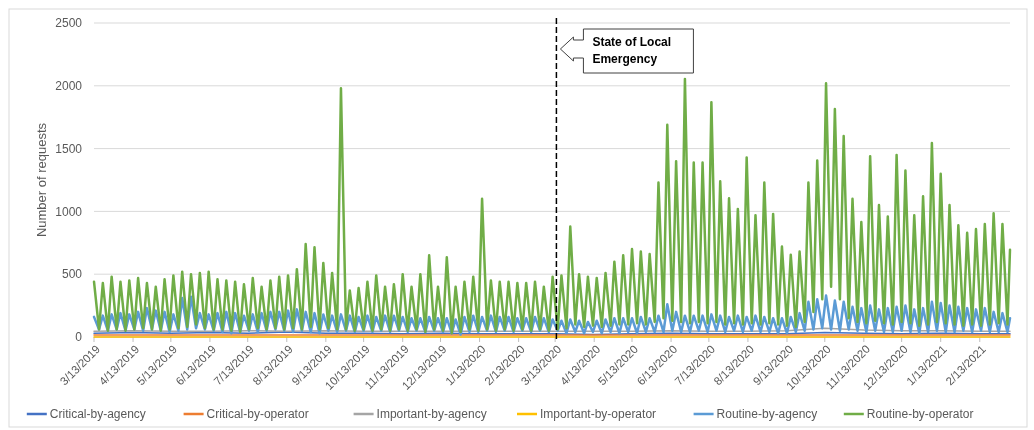 This screenshot has width=1034, height=430. What do you see at coordinates (69, 86) in the screenshot?
I see `y-tick-label: 2000` at bounding box center [69, 86].